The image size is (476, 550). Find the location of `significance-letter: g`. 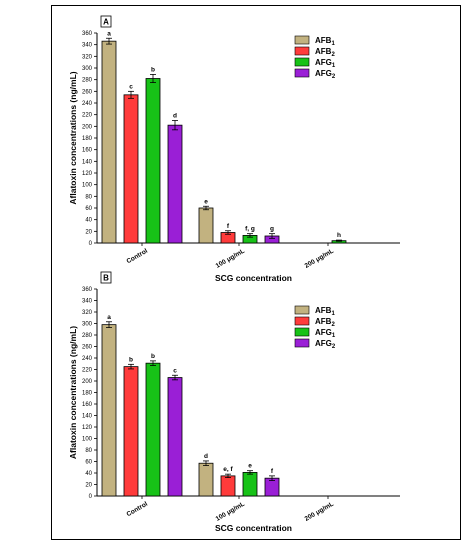

significance-letter: g is located at coordinates (272, 229).